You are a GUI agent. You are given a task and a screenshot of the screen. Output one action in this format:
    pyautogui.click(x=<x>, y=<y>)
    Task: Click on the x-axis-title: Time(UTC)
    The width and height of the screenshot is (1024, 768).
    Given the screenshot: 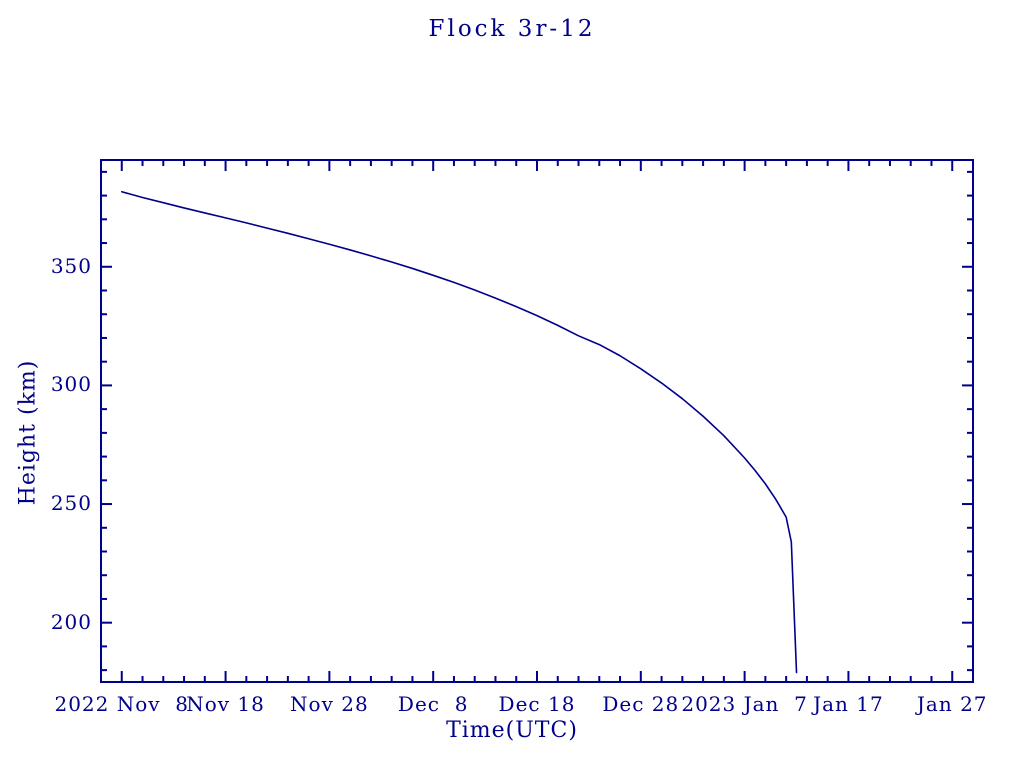 What is the action you would take?
    pyautogui.click(x=512, y=730)
    